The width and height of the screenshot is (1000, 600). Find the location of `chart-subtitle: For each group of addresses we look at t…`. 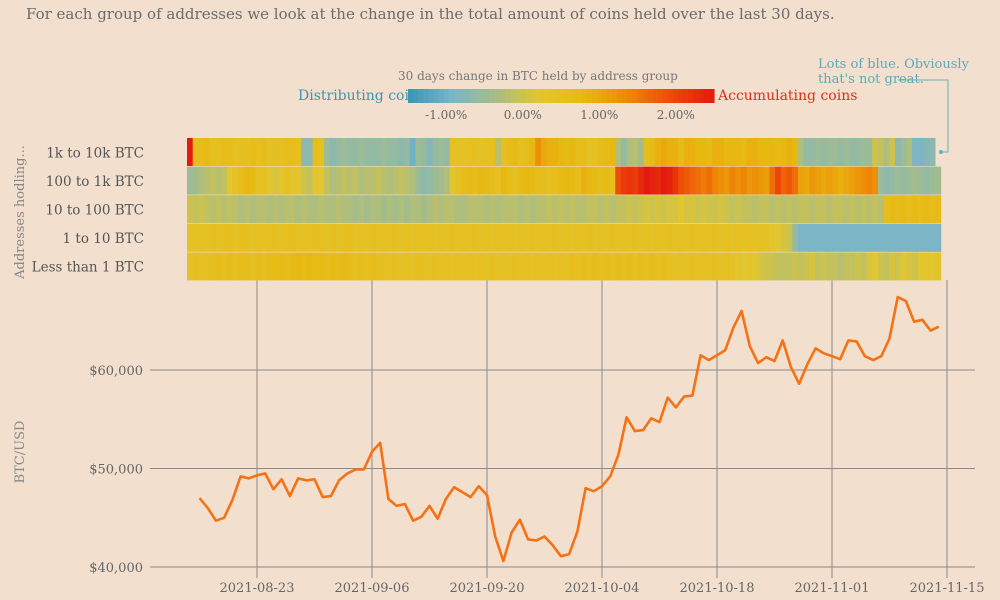

chart-subtitle: For each group of addresses we look at t… is located at coordinates (430, 14).